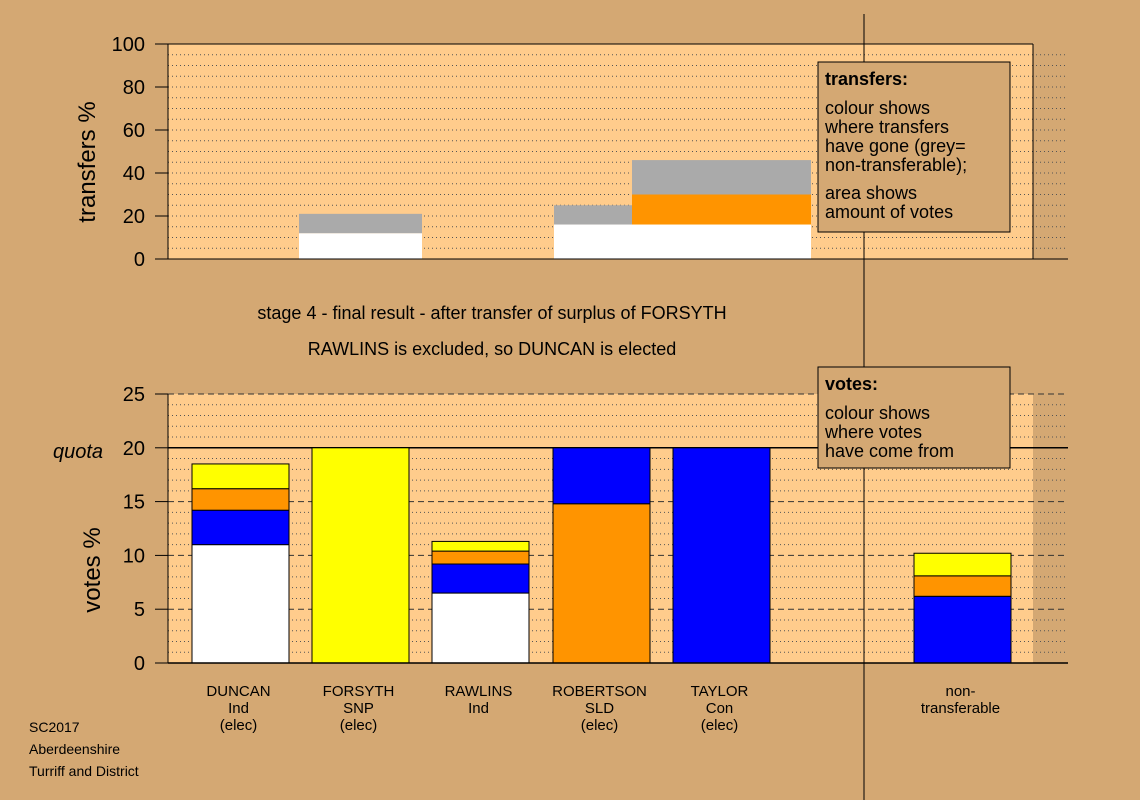 Image resolution: width=1140 pixels, height=800 pixels. Describe the element at coordinates (480, 628) in the screenshot. I see `vote-bar-rawlins-ind` at that location.